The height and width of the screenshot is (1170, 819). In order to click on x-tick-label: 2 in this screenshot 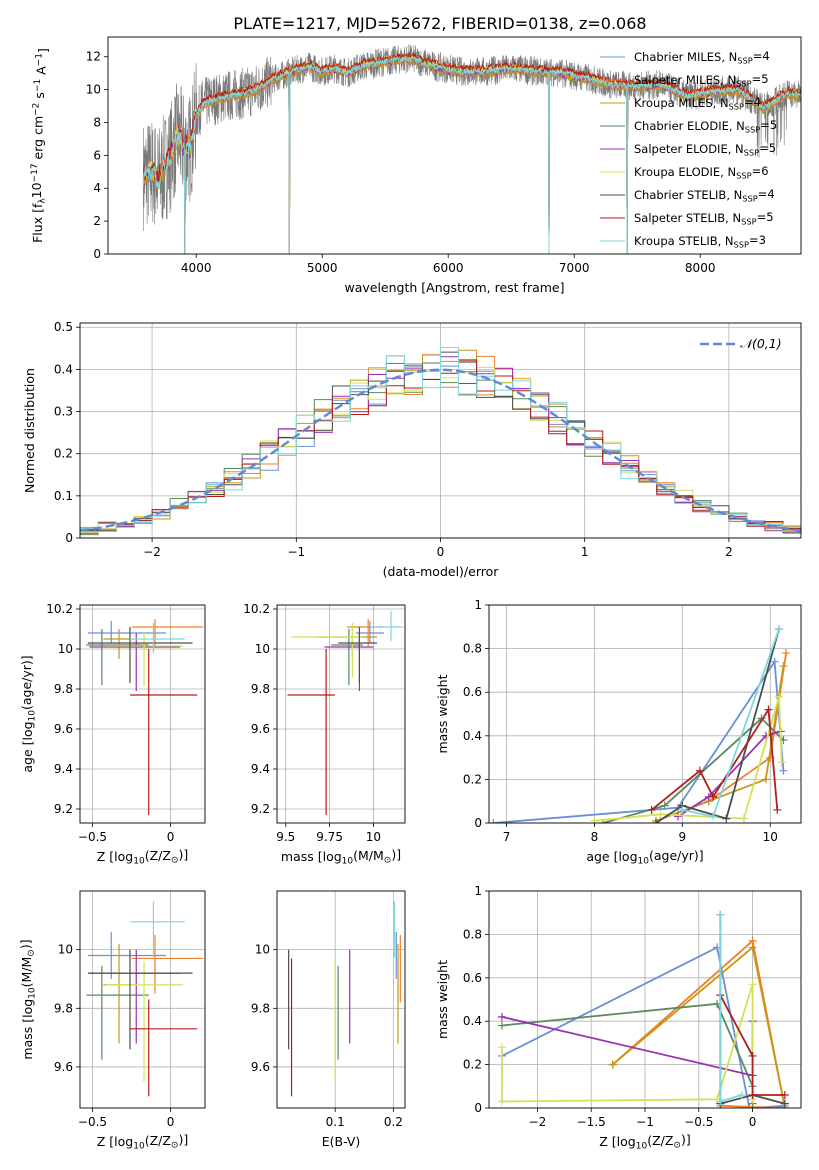, I will do `click(729, 552)`.